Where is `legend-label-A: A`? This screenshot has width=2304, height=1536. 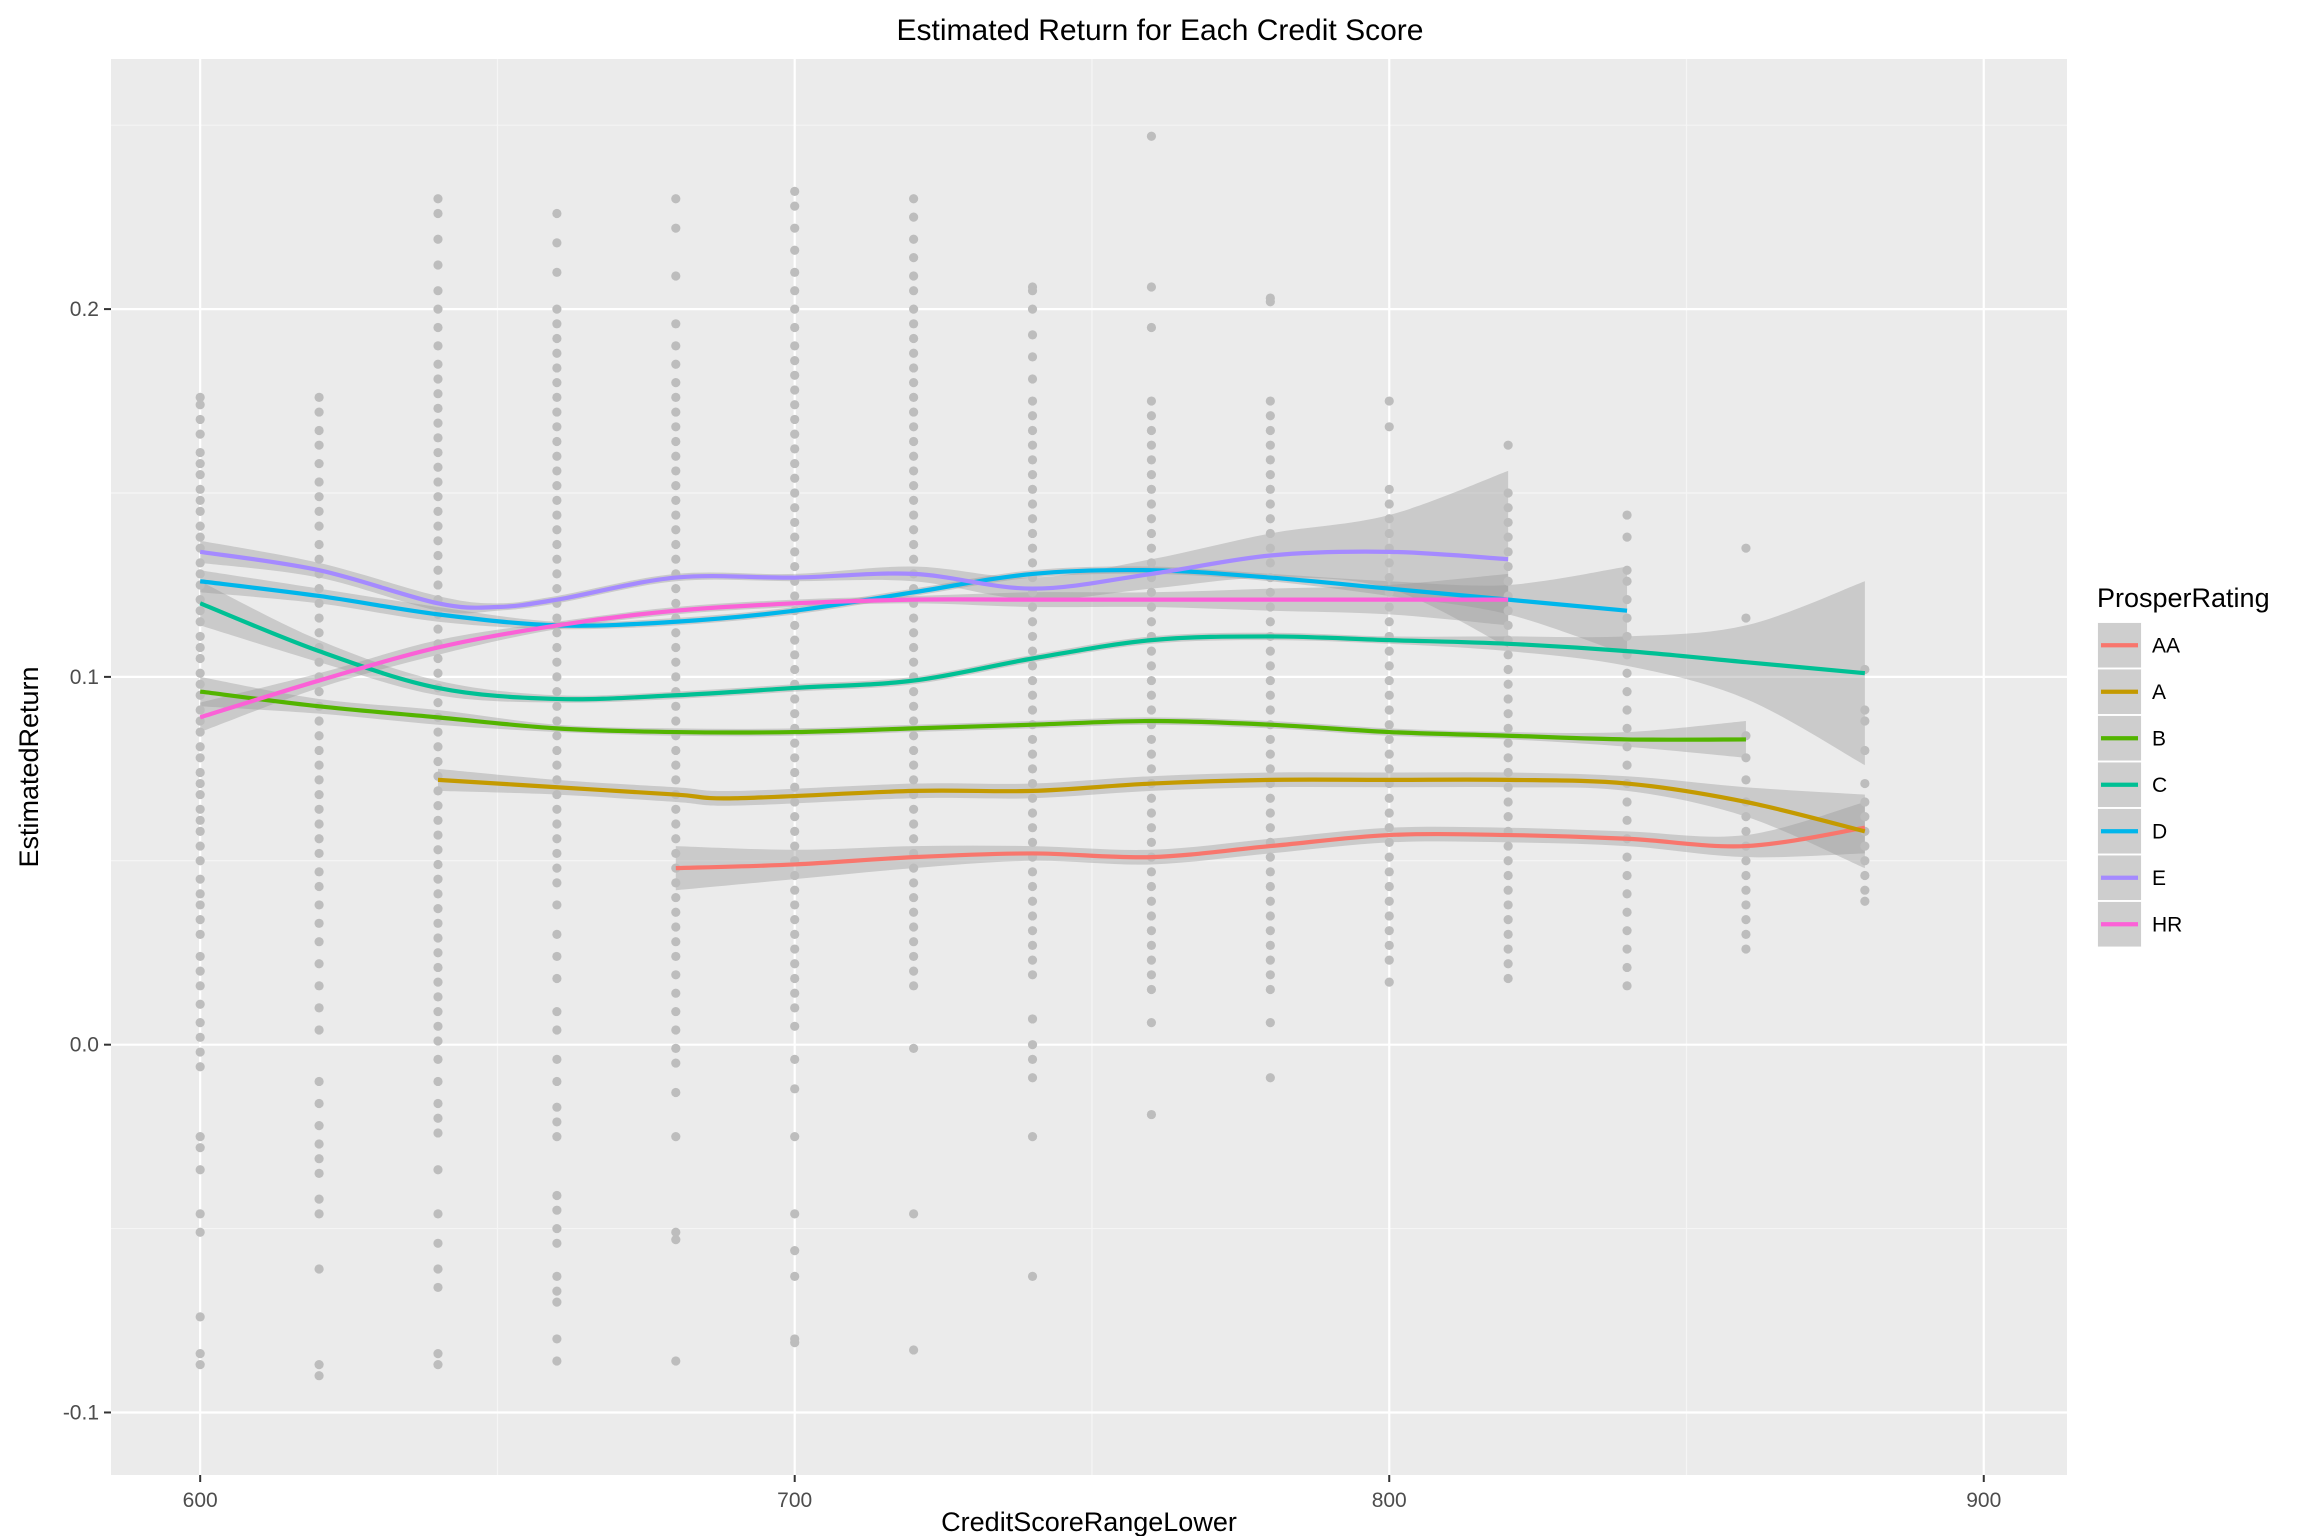 legend-label-A: A is located at coordinates (2159, 692).